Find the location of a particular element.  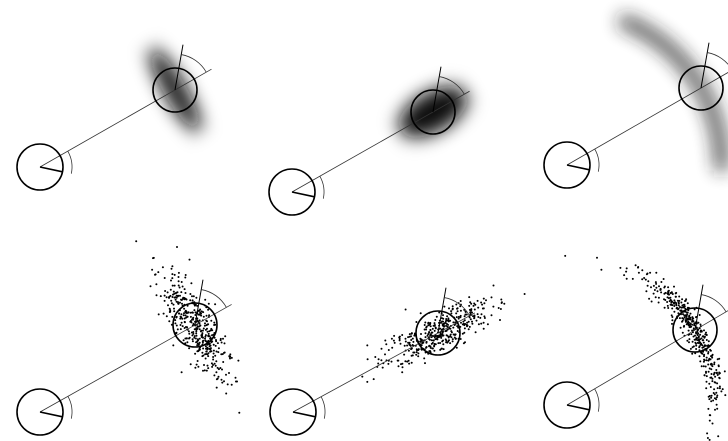

panel is located at coordinates (635, 347).